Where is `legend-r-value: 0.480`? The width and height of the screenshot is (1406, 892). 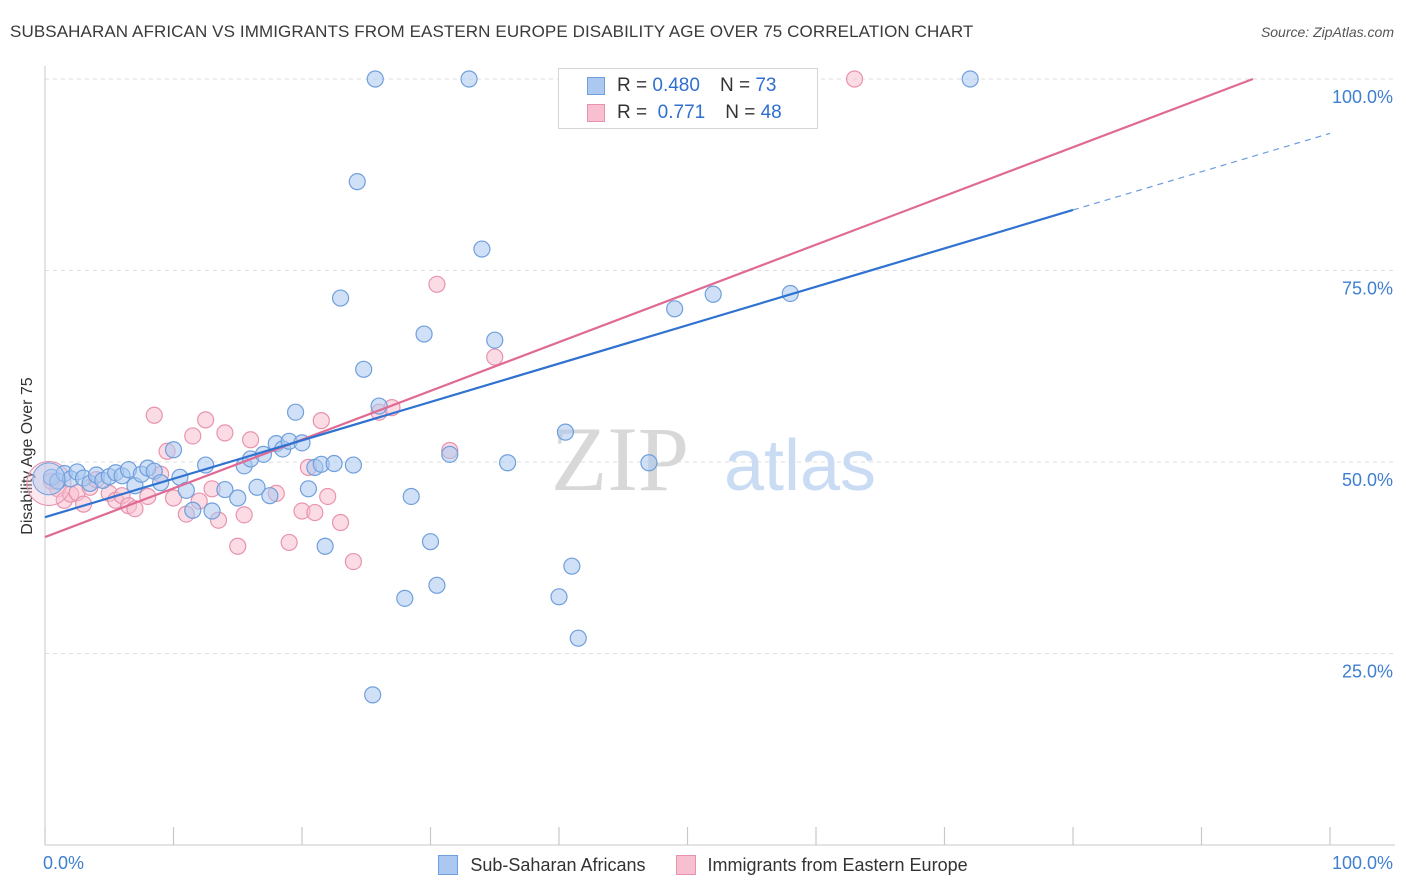 legend-r-value: 0.480 is located at coordinates (676, 85).